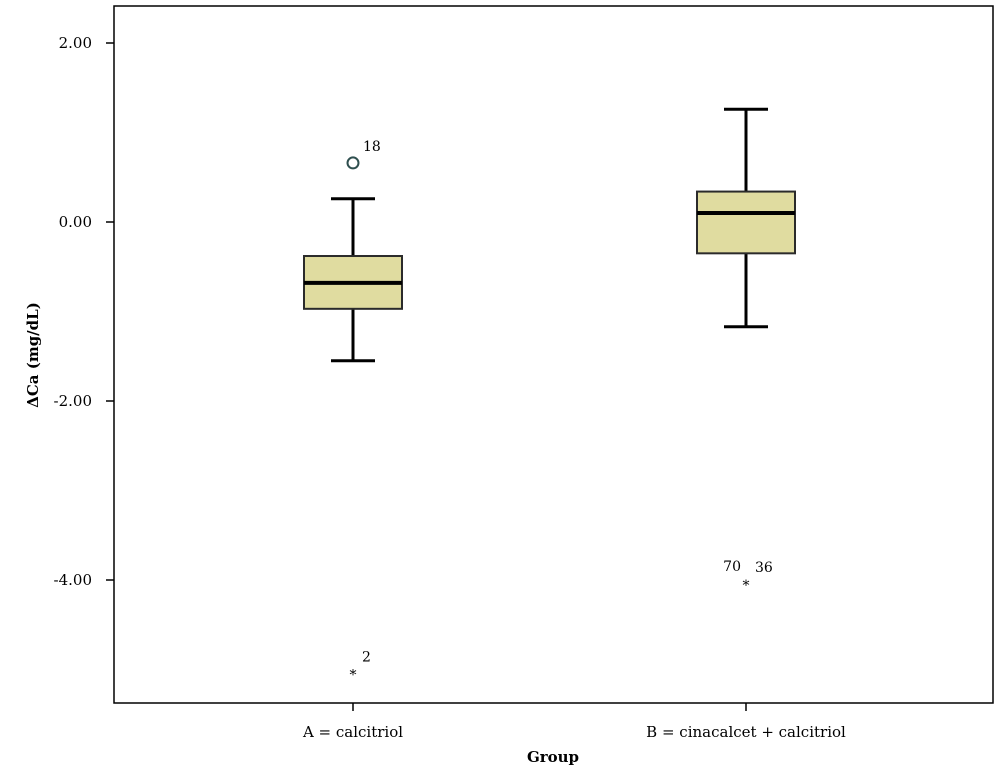 The width and height of the screenshot is (1000, 774). I want to click on y-tick-label: -2.00, so click(73, 401).